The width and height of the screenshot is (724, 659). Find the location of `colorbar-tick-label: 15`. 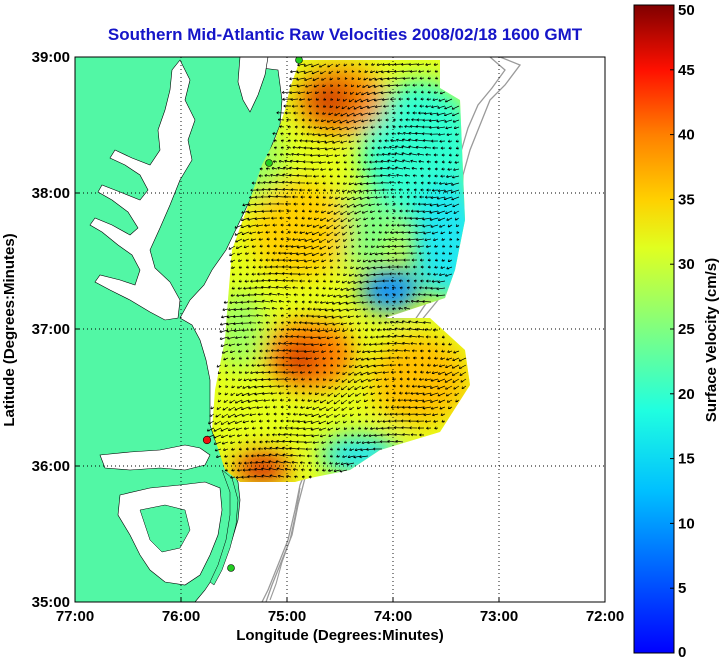

colorbar-tick-label: 15 is located at coordinates (686, 459).